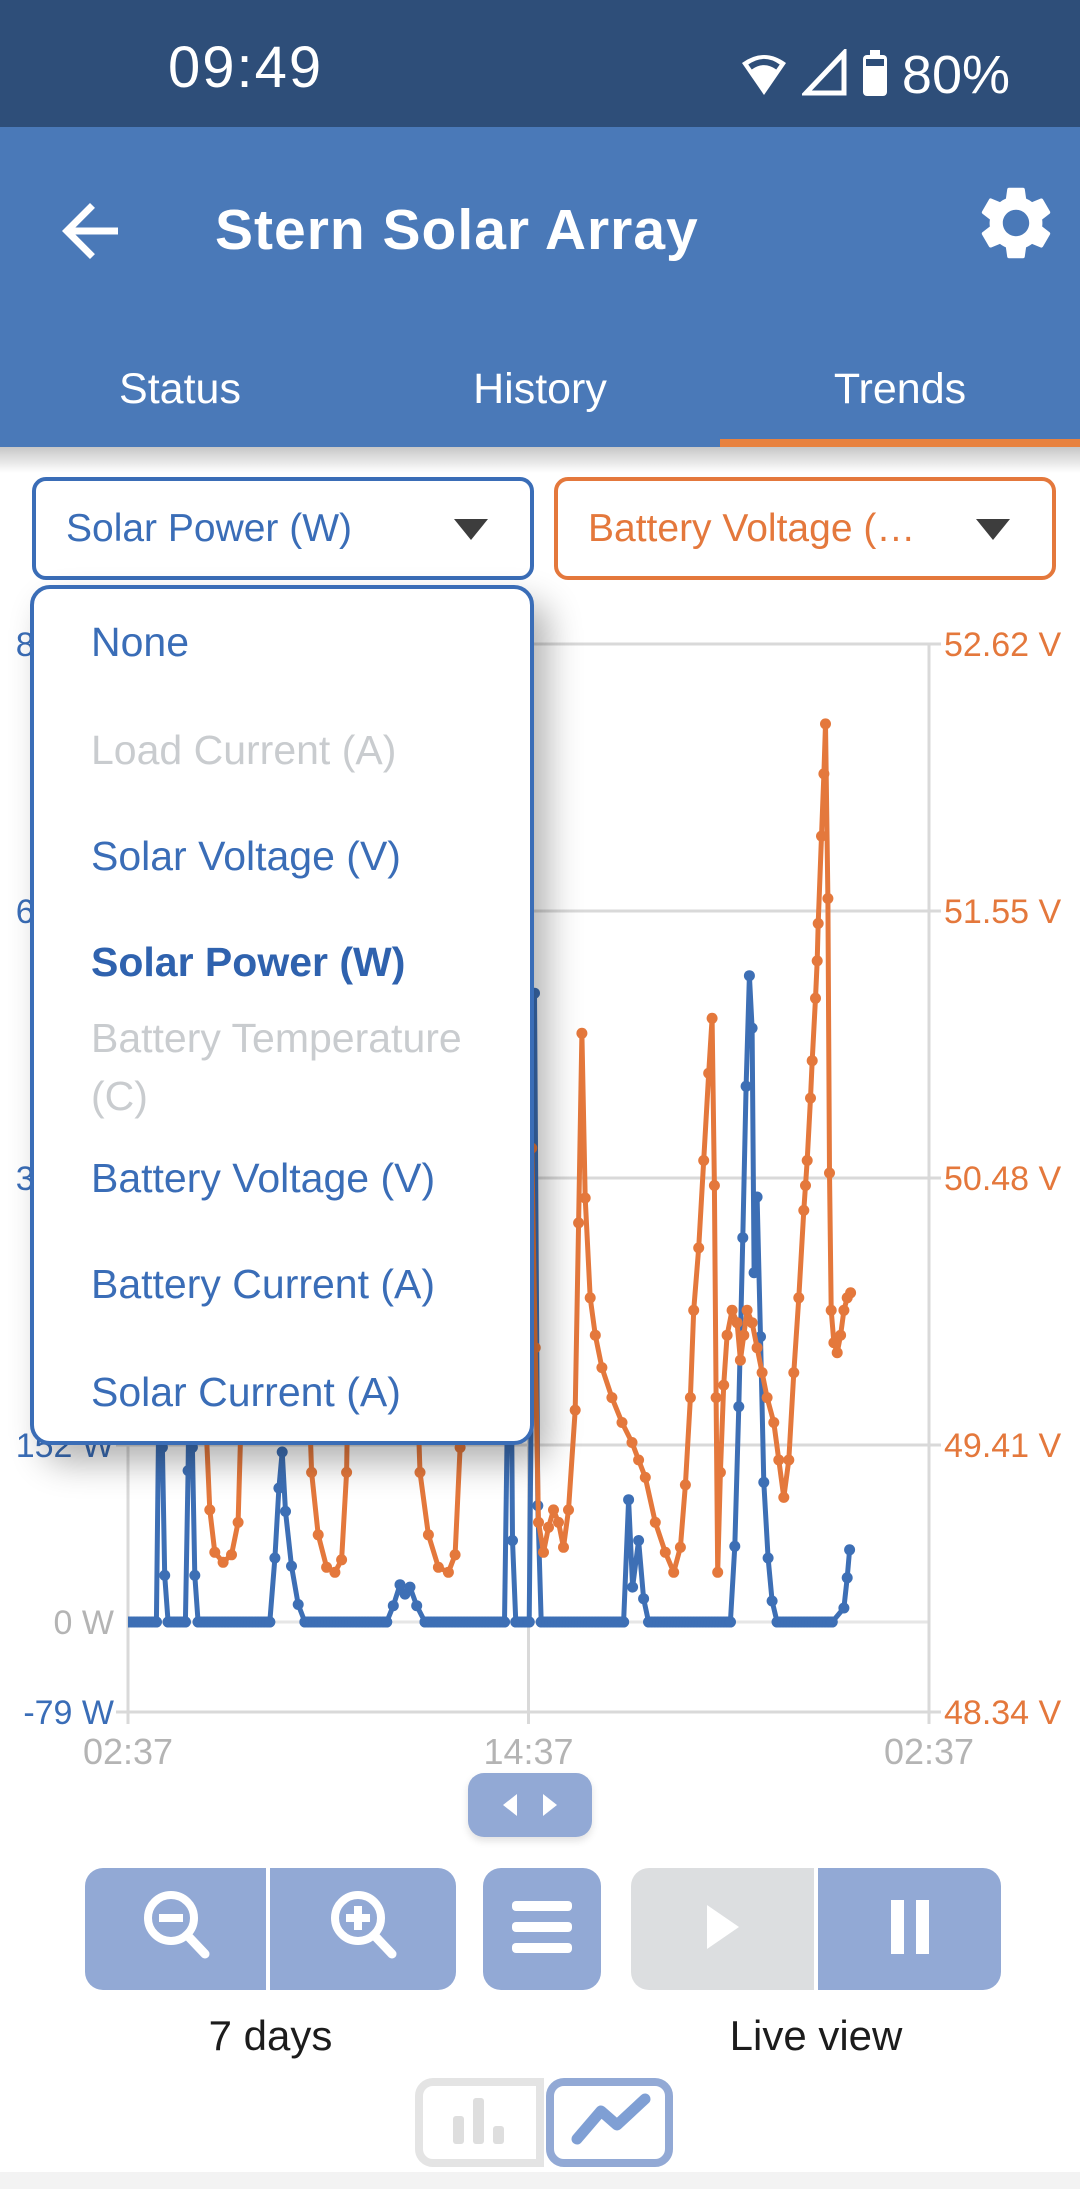 The height and width of the screenshot is (2189, 1080). Describe the element at coordinates (180, 389) in the screenshot. I see `tab-status: Status` at that location.